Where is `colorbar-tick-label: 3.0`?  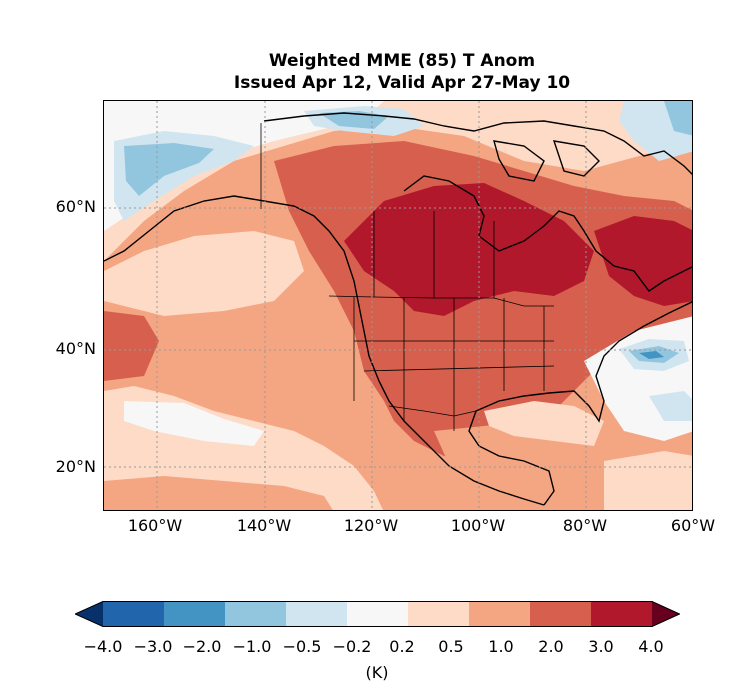 colorbar-tick-label: 3.0 is located at coordinates (601, 646).